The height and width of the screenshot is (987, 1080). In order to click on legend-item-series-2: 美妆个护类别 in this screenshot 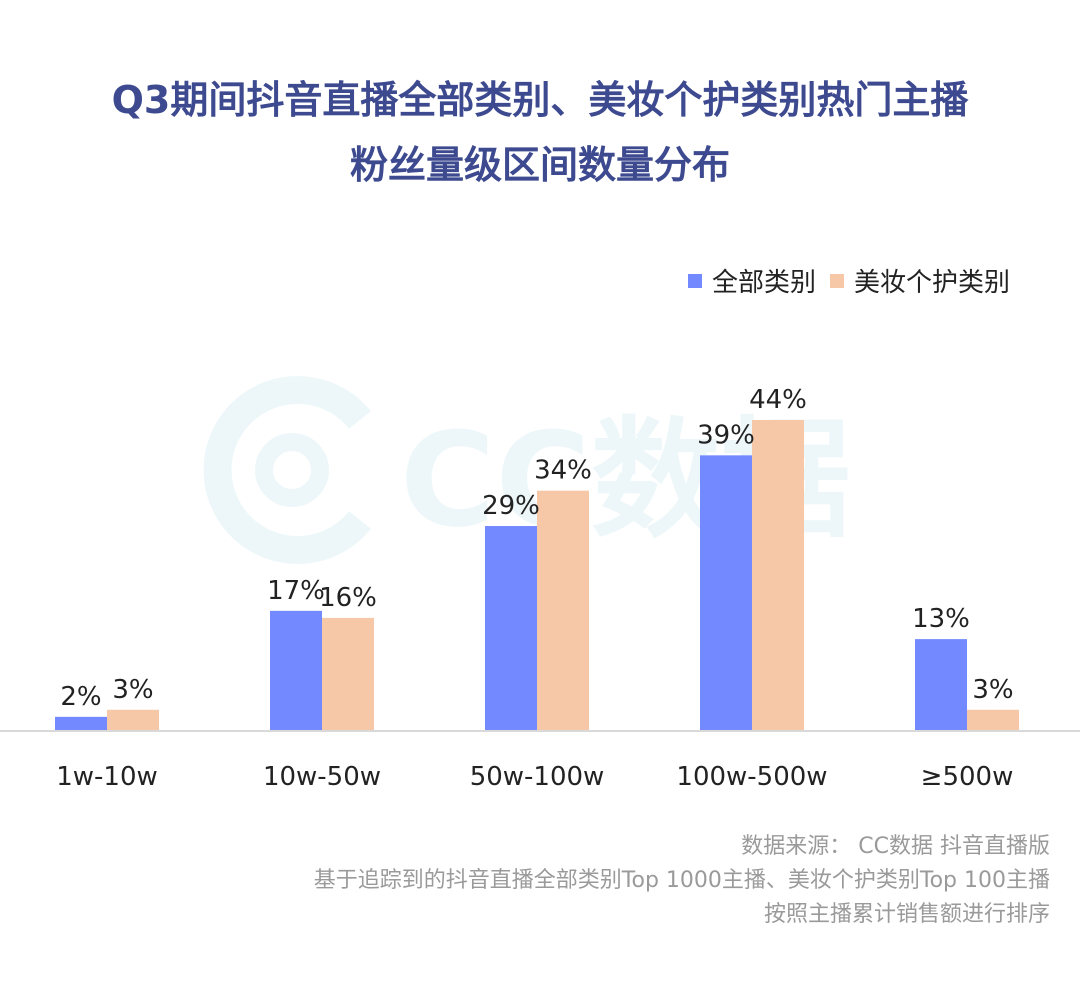, I will do `click(919, 280)`.